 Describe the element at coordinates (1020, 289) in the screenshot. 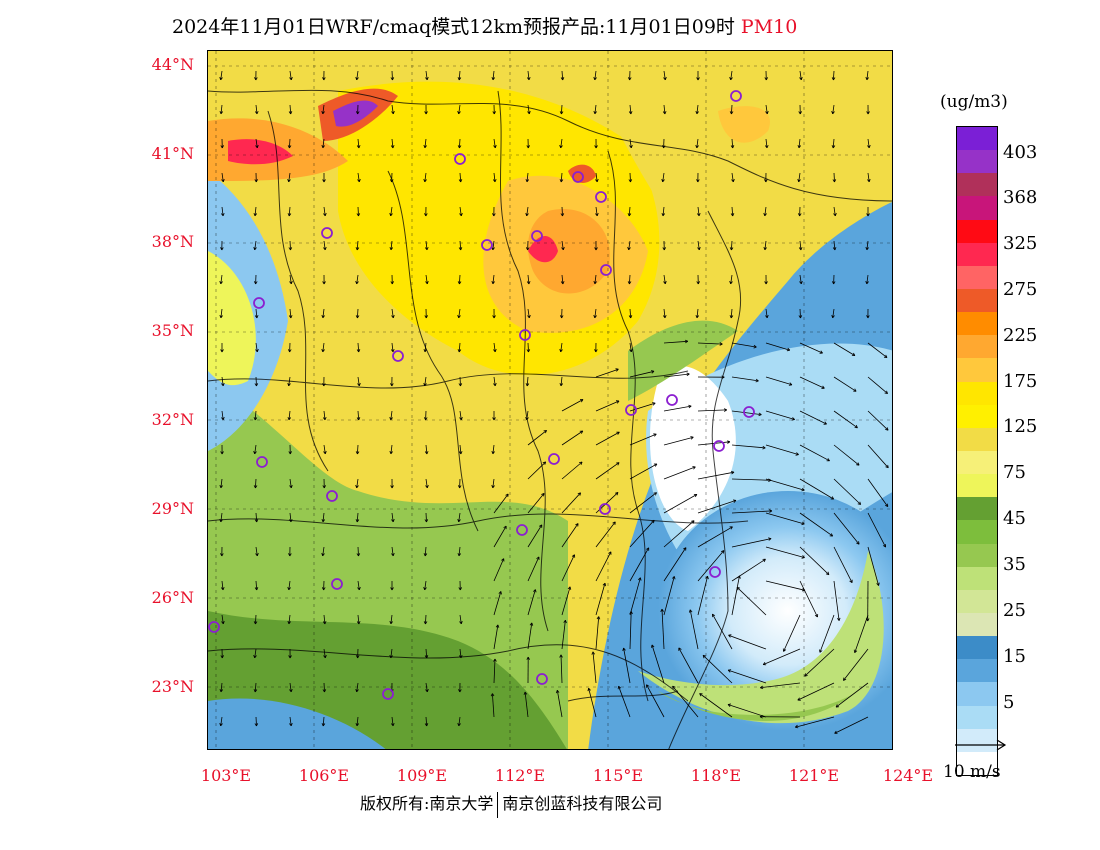

I see `colorbar-label: 275` at that location.